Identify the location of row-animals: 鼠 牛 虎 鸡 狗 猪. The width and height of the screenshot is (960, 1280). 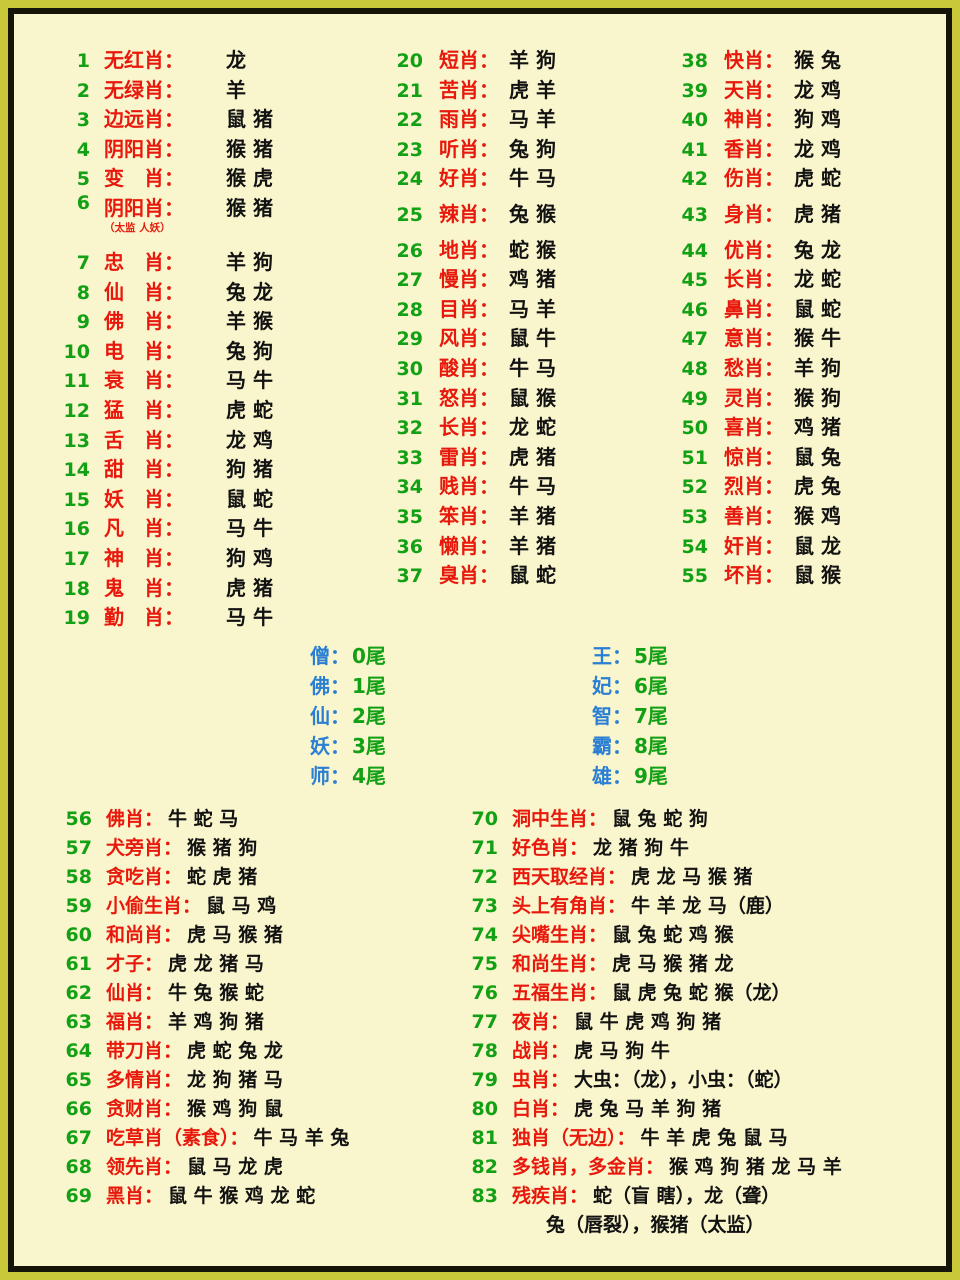
(648, 1022).